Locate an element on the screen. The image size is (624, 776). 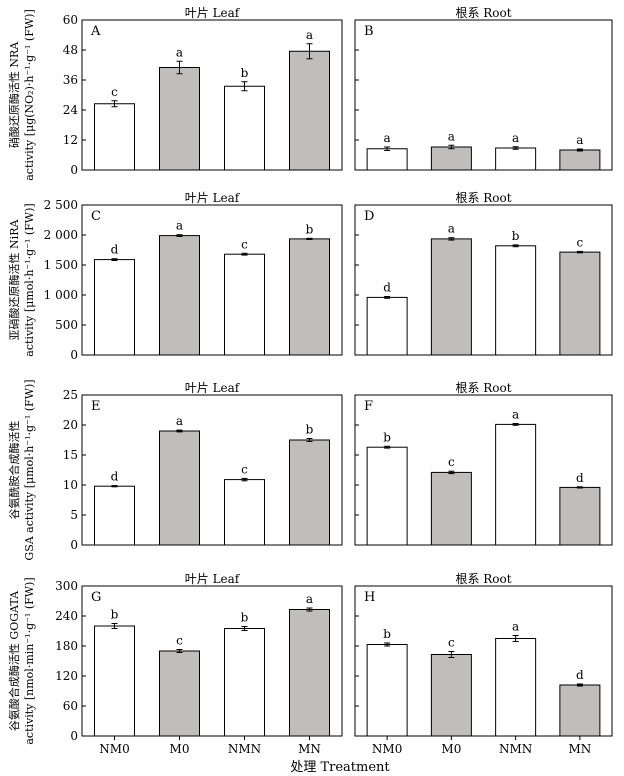
panel-d-label: D is located at coordinates (369, 216).